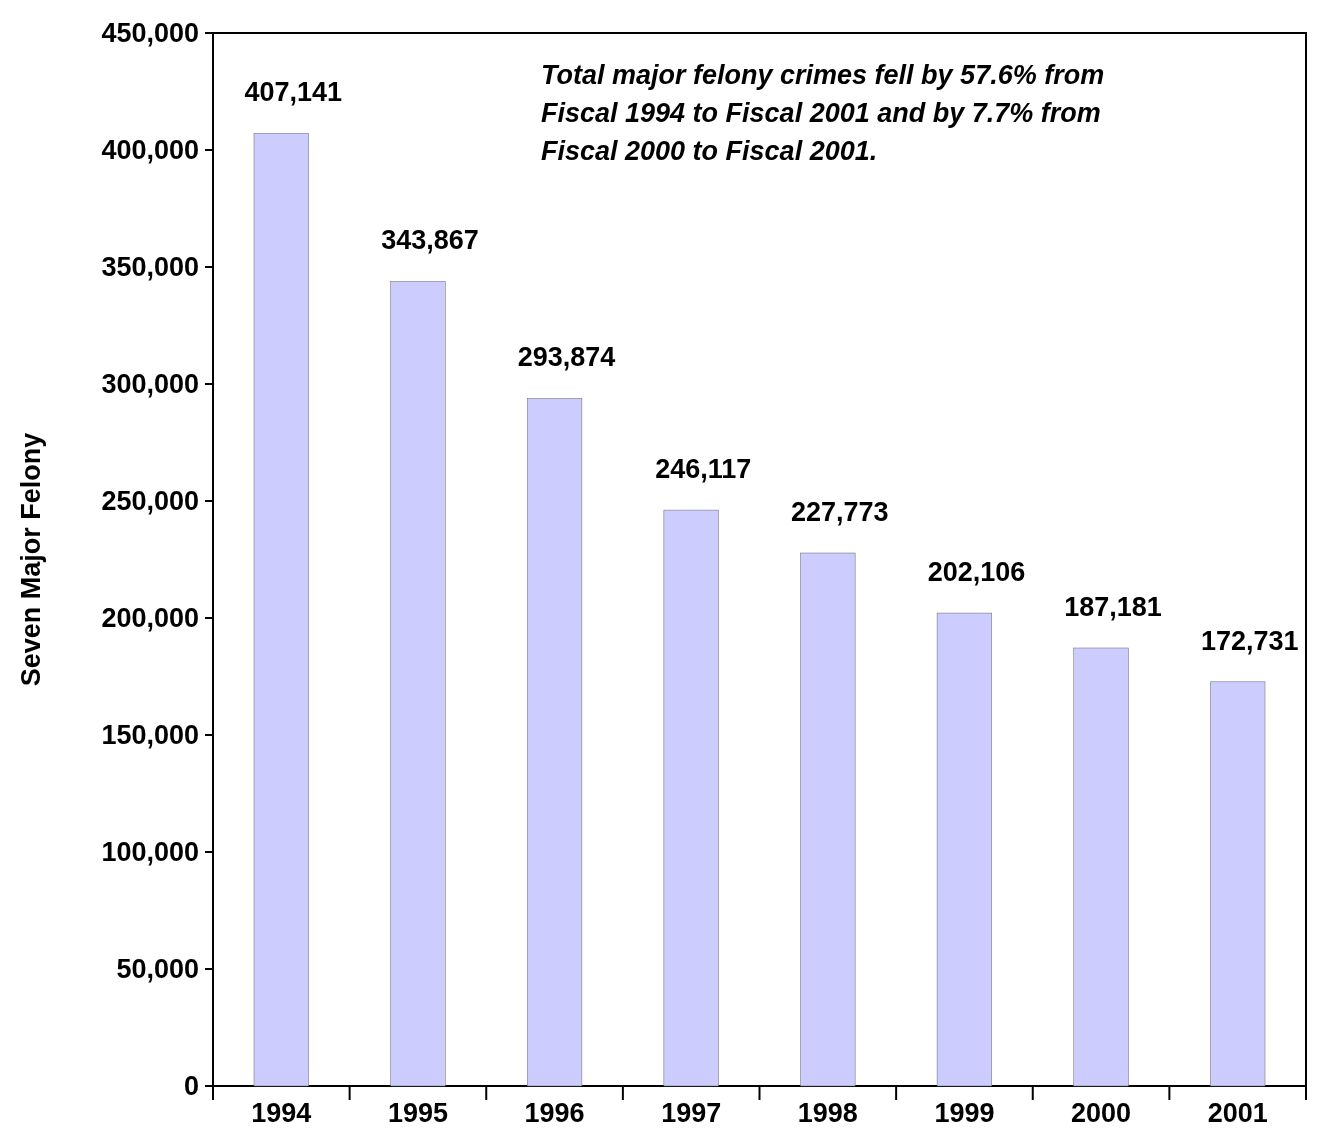  I want to click on y-tick-label: 250,000, so click(150, 501).